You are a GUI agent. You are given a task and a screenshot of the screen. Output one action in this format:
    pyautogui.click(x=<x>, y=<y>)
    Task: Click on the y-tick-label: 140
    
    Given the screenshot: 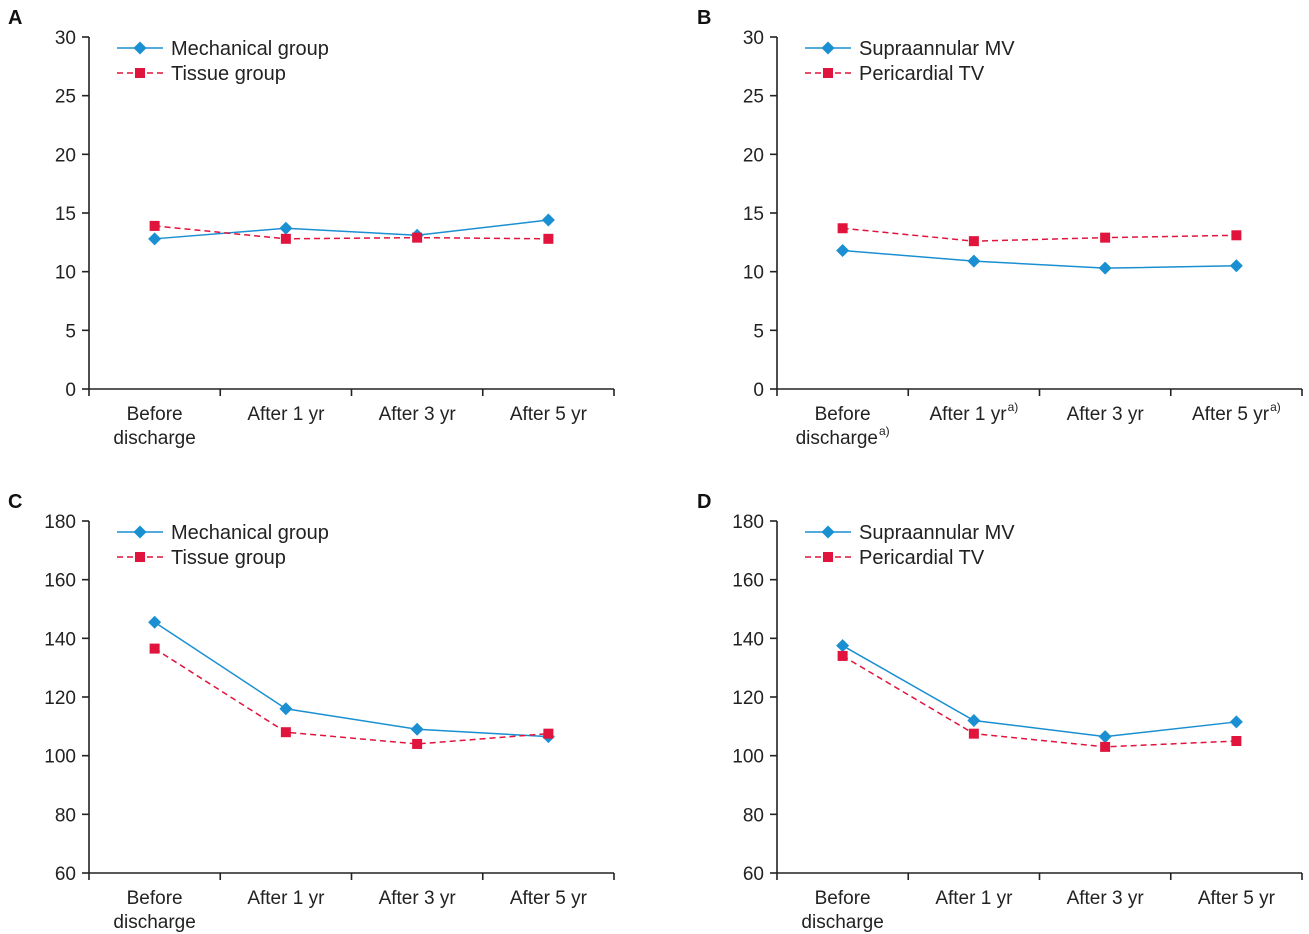 What is the action you would take?
    pyautogui.click(x=748, y=639)
    